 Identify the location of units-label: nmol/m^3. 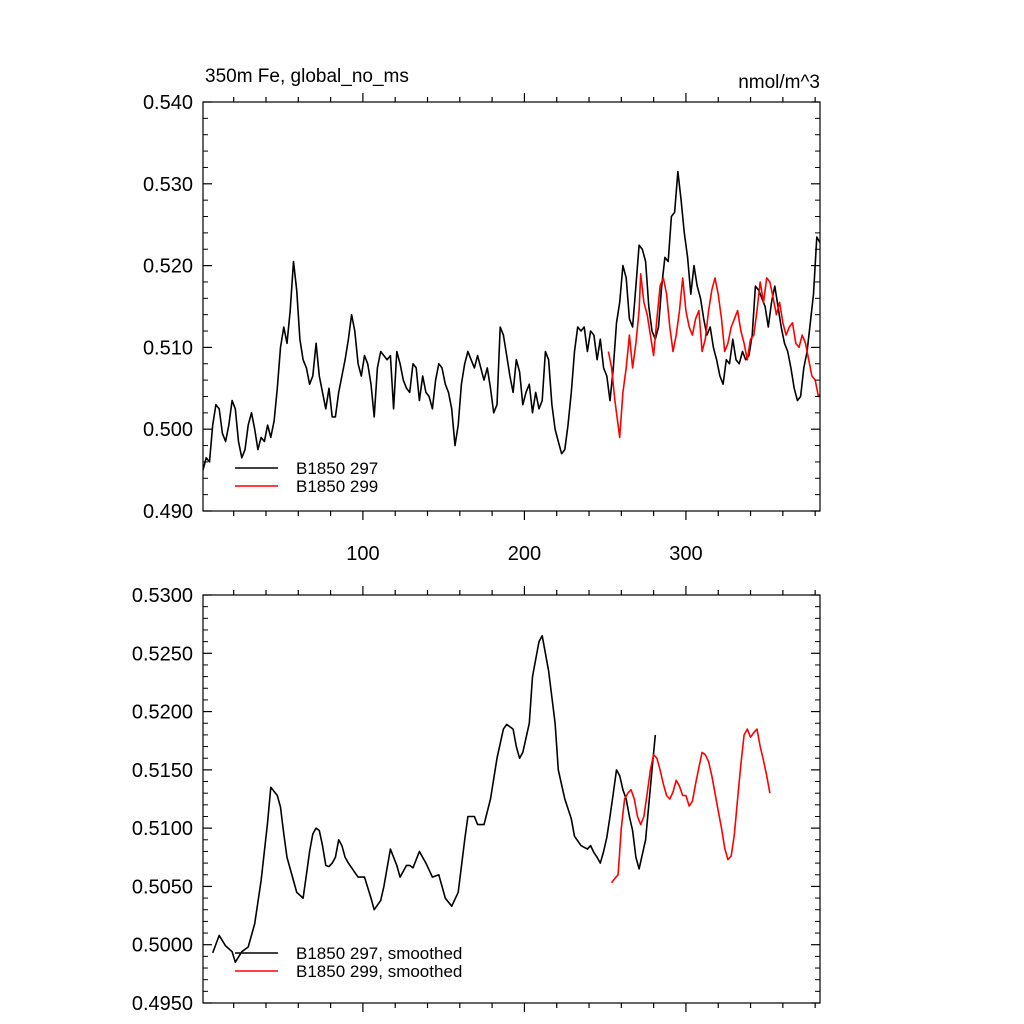
(779, 82).